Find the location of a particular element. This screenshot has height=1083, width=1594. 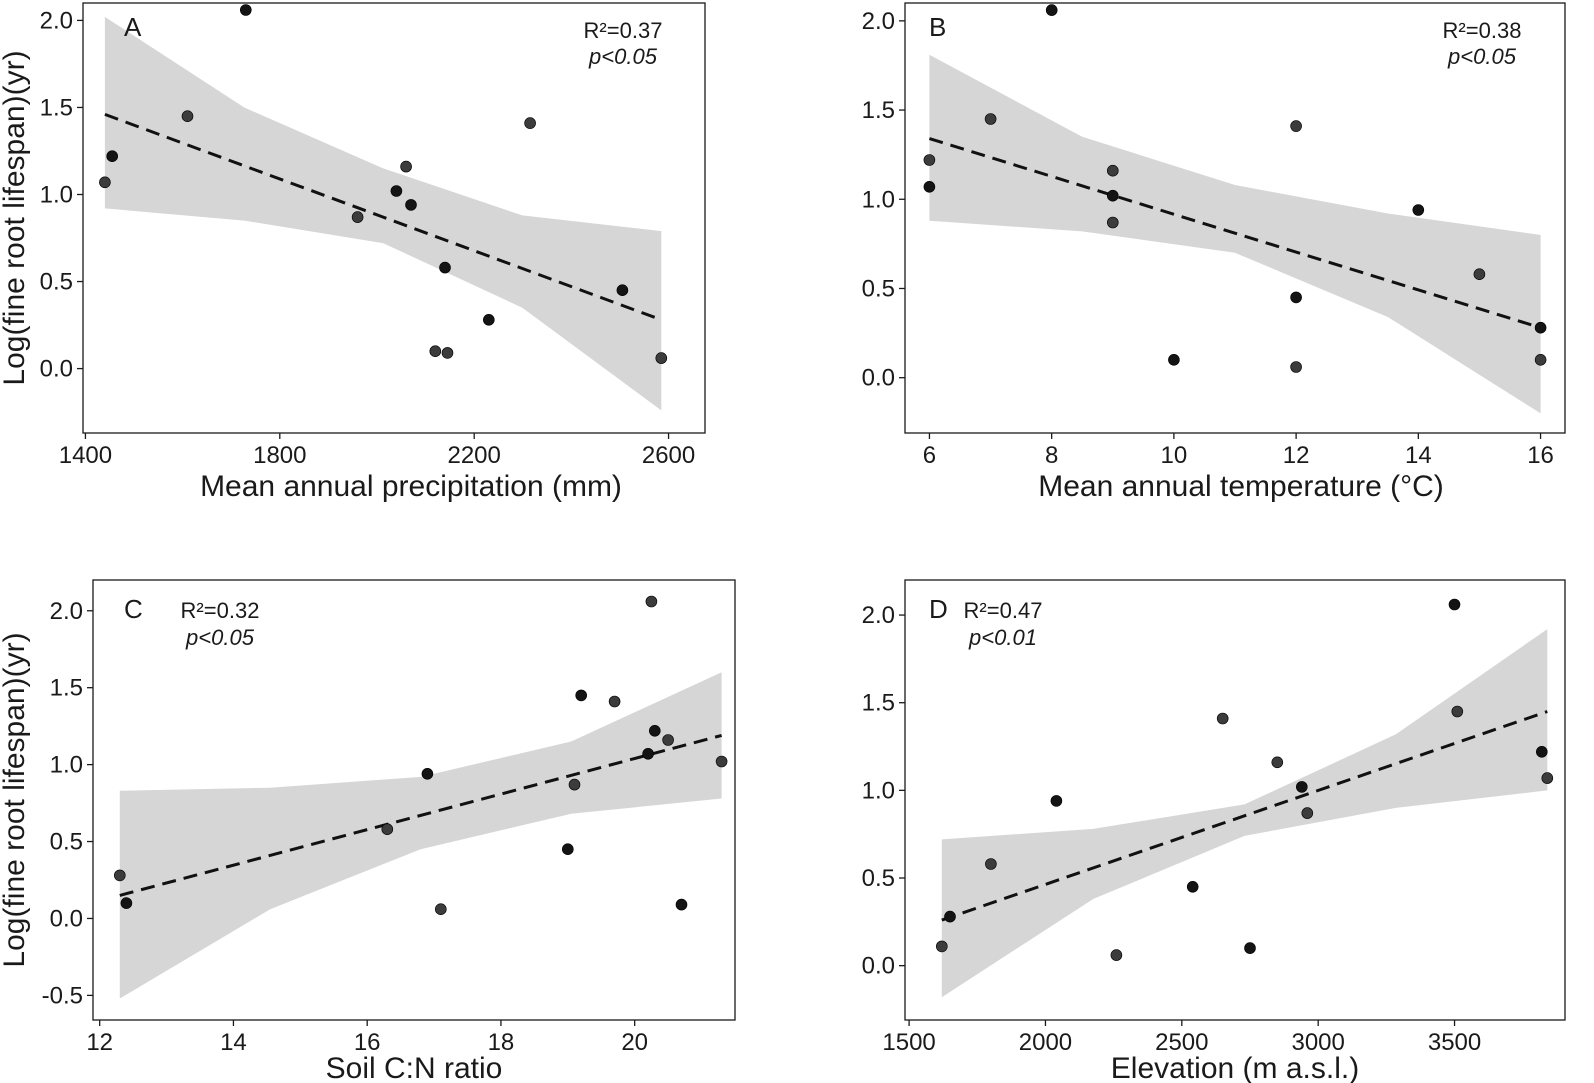

panel-c-y-tick-label: 2.0 is located at coordinates (66, 611).